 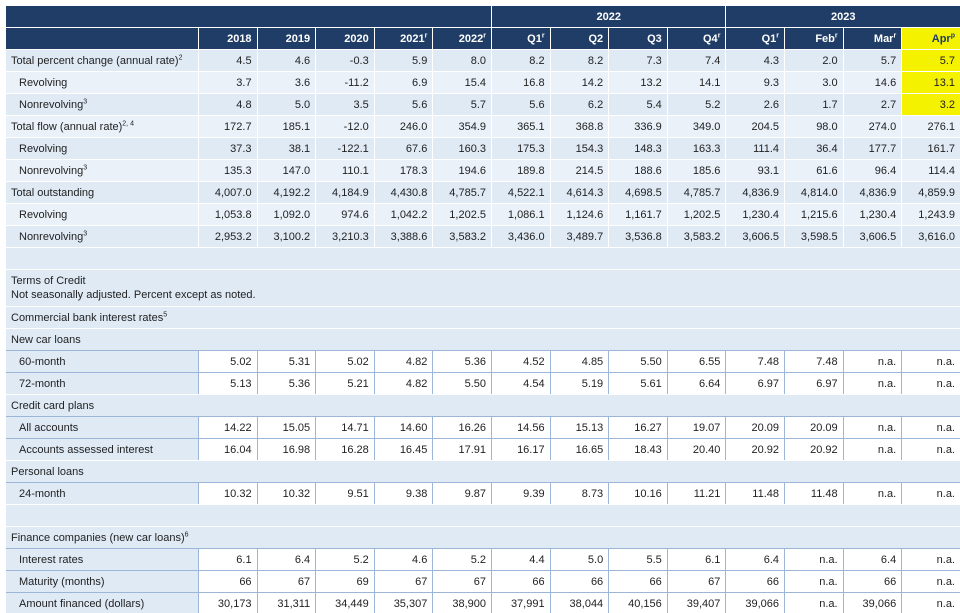 I want to click on table-cell: 16.28, so click(x=344, y=449).